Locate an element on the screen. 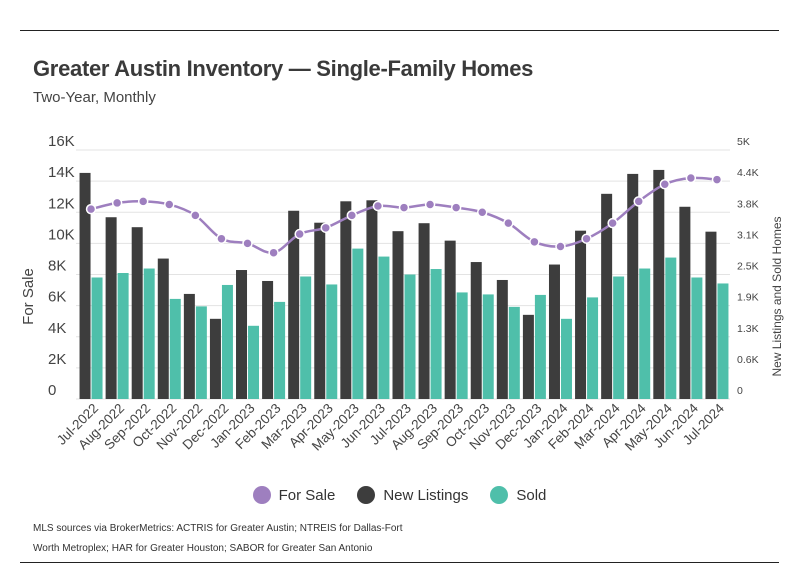  new-listings-swatch-icon is located at coordinates (366, 495).